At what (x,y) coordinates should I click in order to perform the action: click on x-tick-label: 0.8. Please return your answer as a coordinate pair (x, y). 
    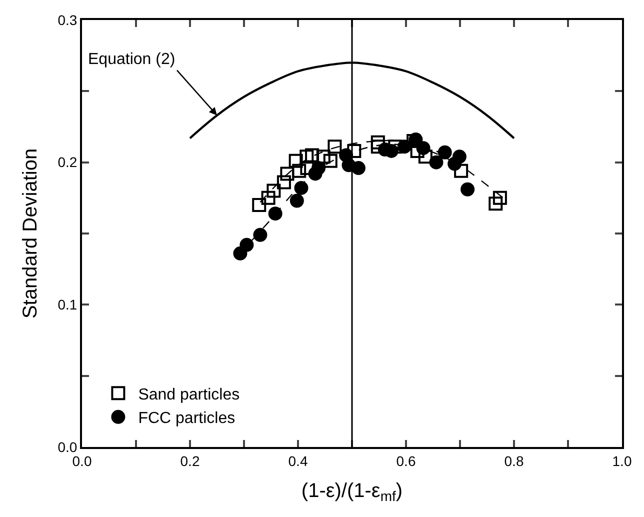
    Looking at the image, I should click on (514, 460).